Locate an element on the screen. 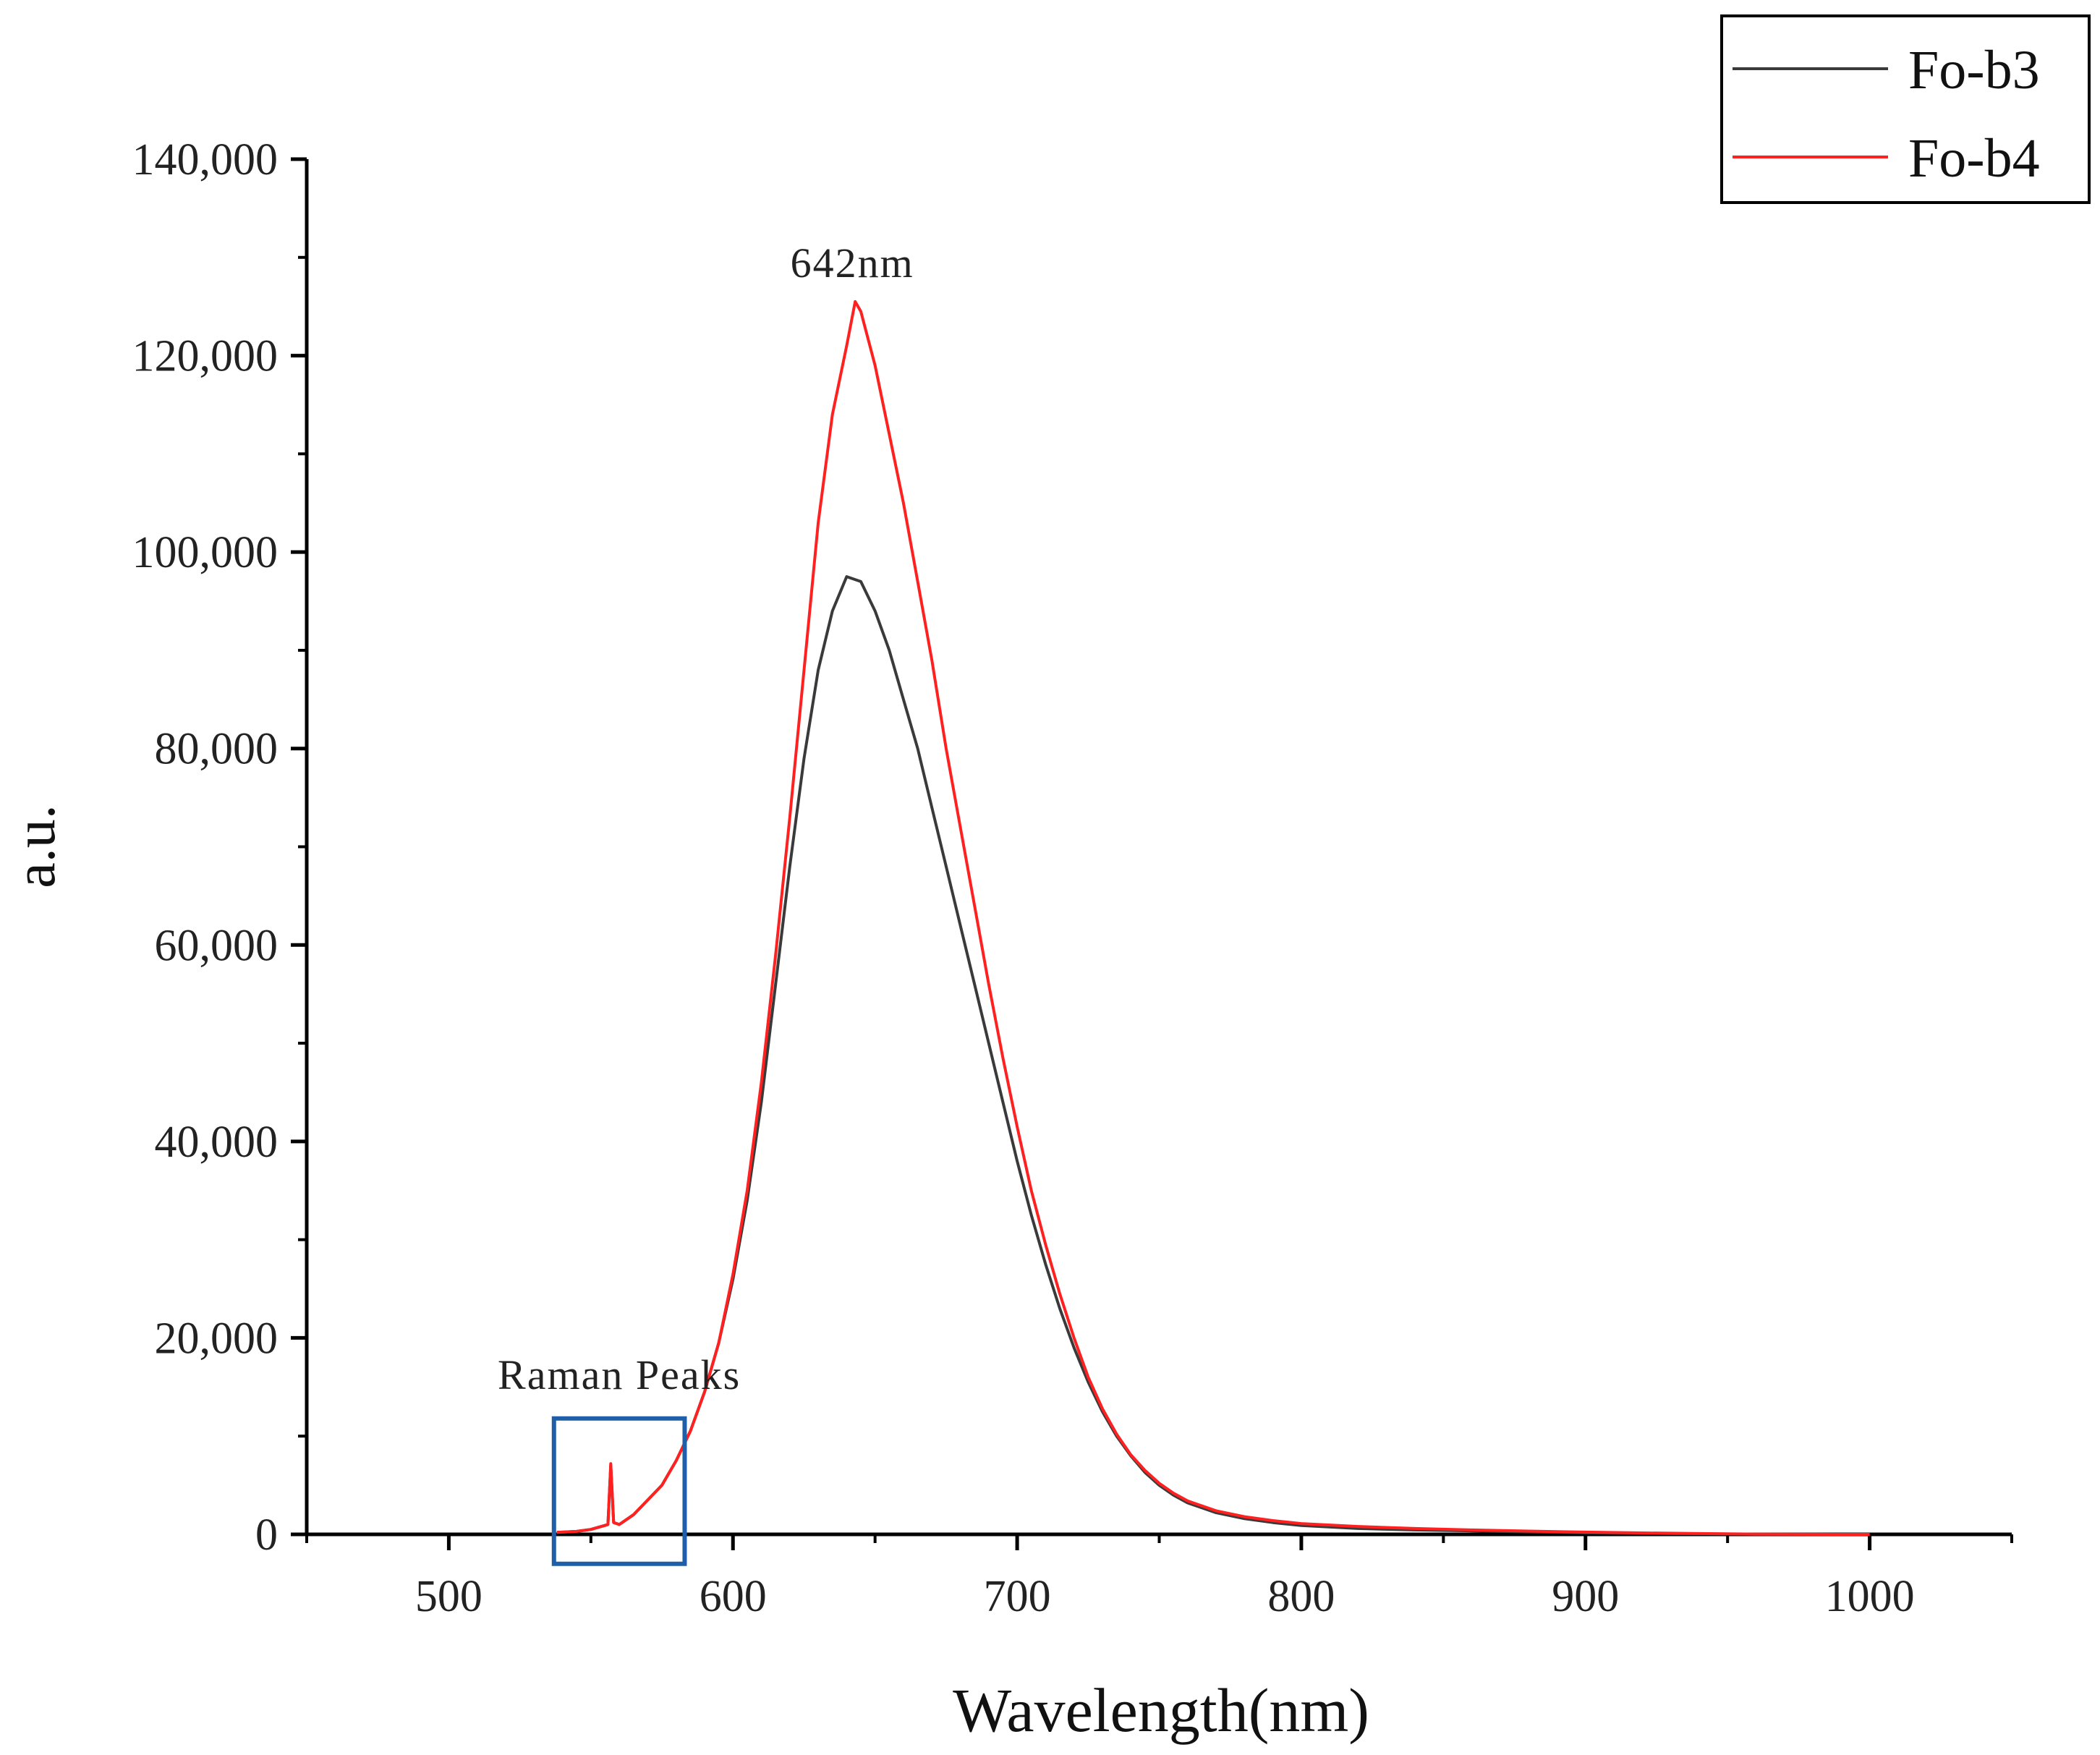 Image resolution: width=2100 pixels, height=1755 pixels. x-tick-label: 800 is located at coordinates (1301, 1596).